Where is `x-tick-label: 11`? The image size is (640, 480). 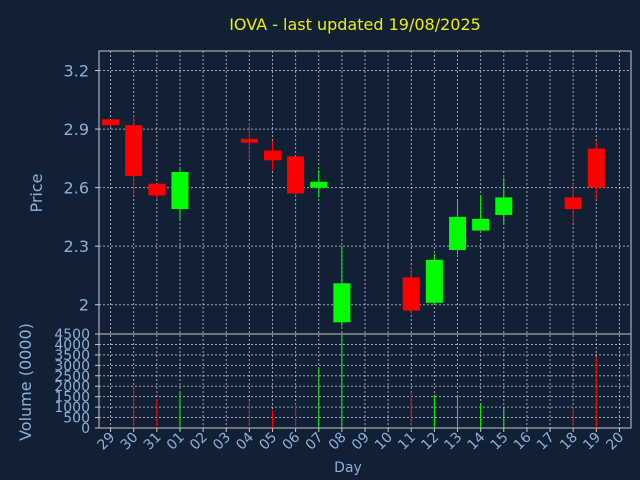 x-tick-label: 11 is located at coordinates (407, 442).